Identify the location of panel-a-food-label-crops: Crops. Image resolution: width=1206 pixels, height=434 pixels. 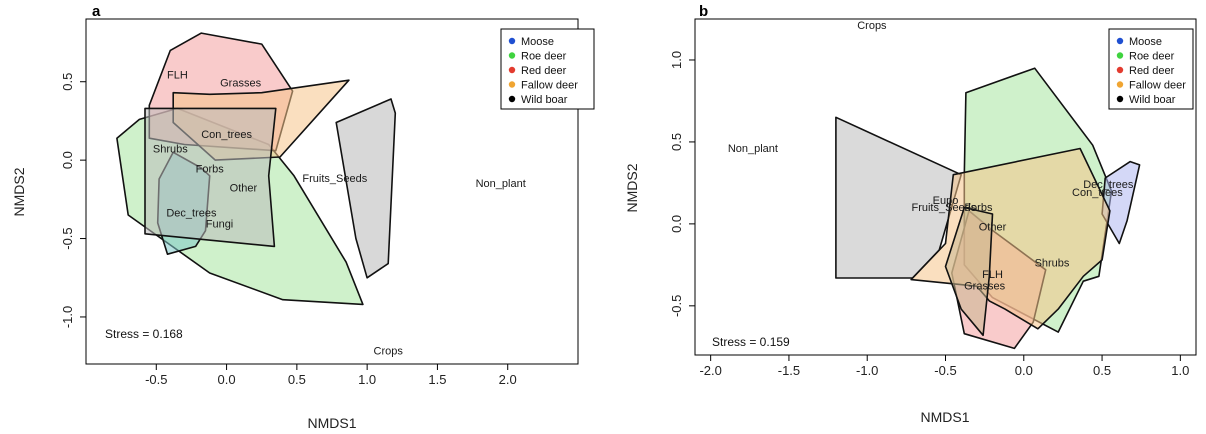
(389, 352).